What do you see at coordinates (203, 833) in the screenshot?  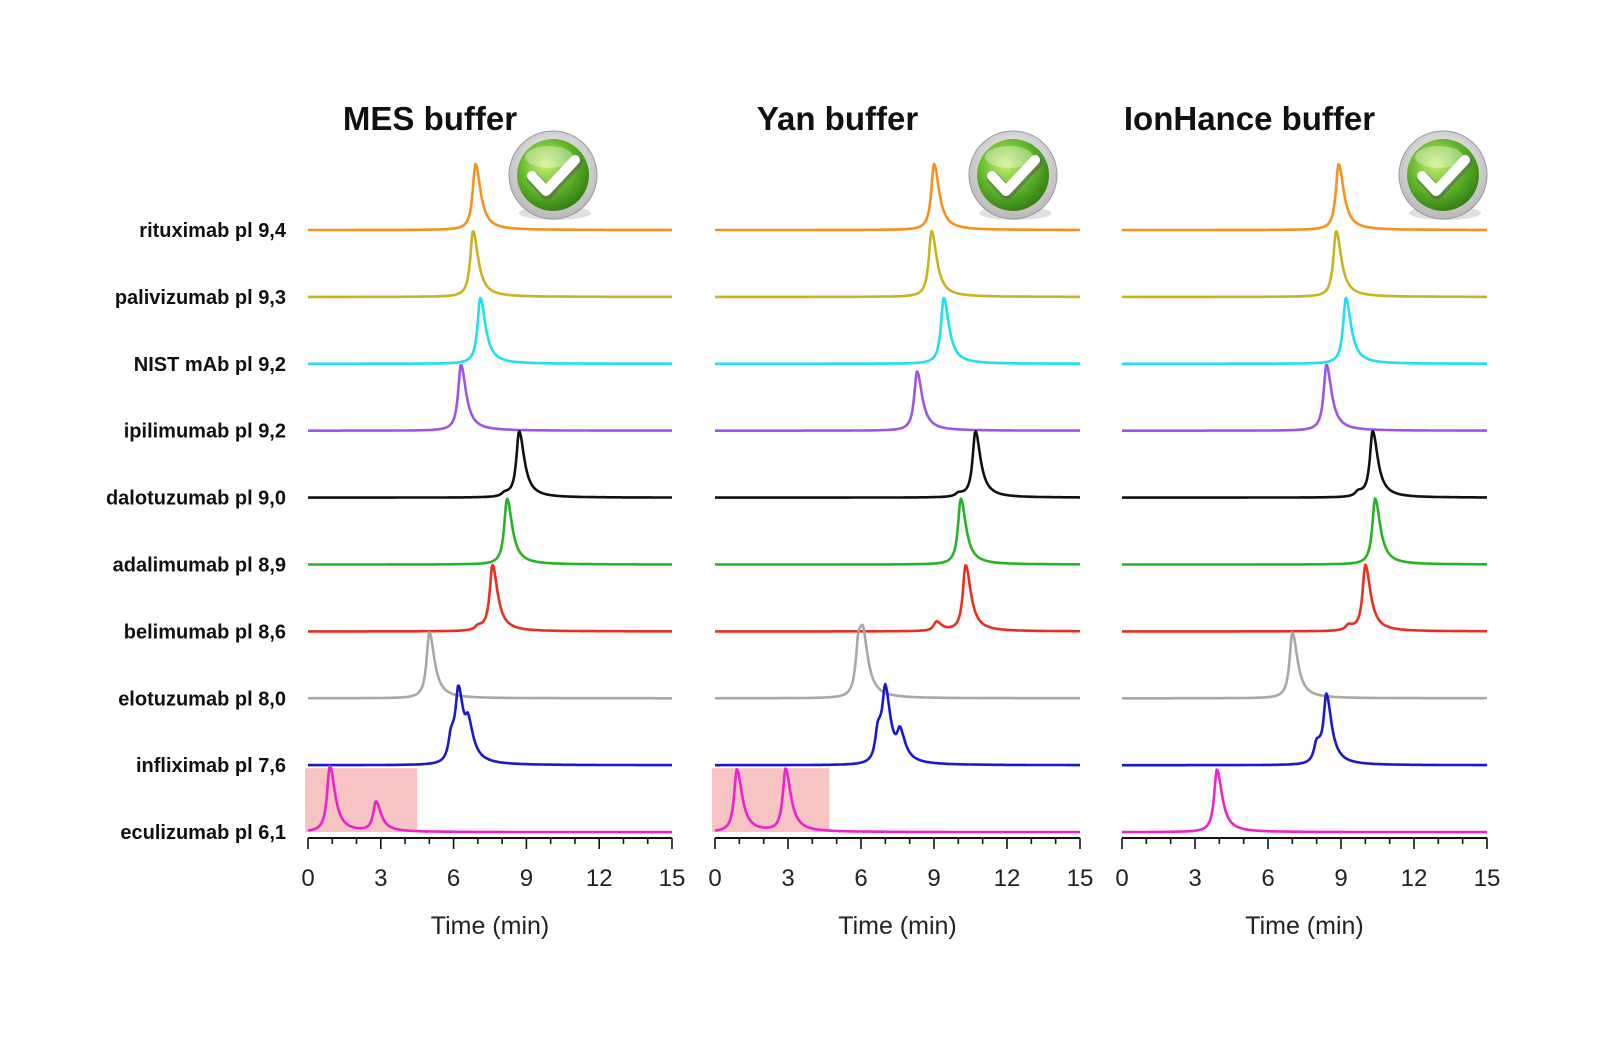 I see `row-label: eculizumab pl 6,1` at bounding box center [203, 833].